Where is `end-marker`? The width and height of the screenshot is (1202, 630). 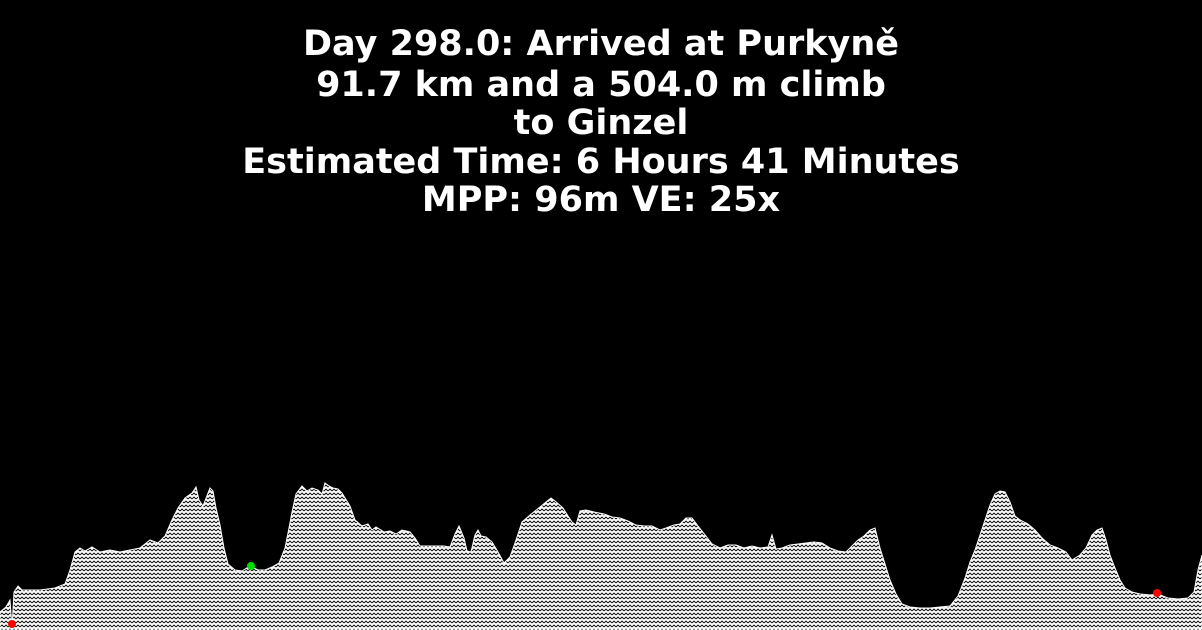
end-marker is located at coordinates (1157, 593).